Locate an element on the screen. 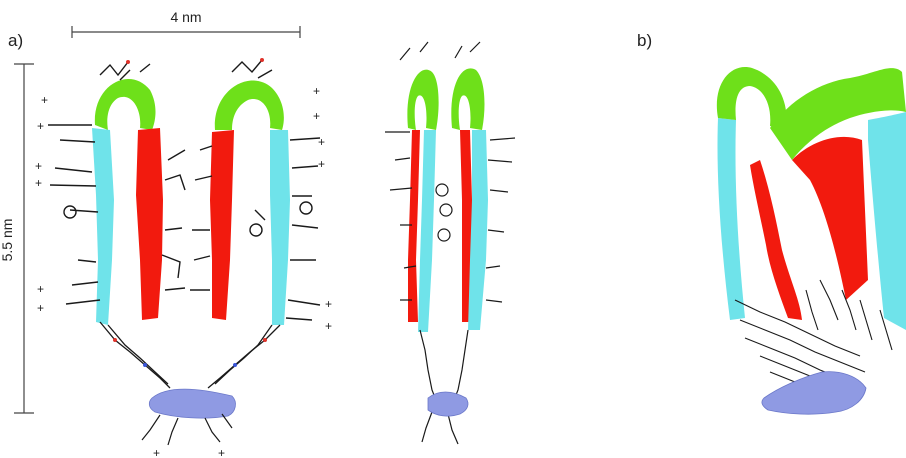  side-view is located at coordinates (447, 200).